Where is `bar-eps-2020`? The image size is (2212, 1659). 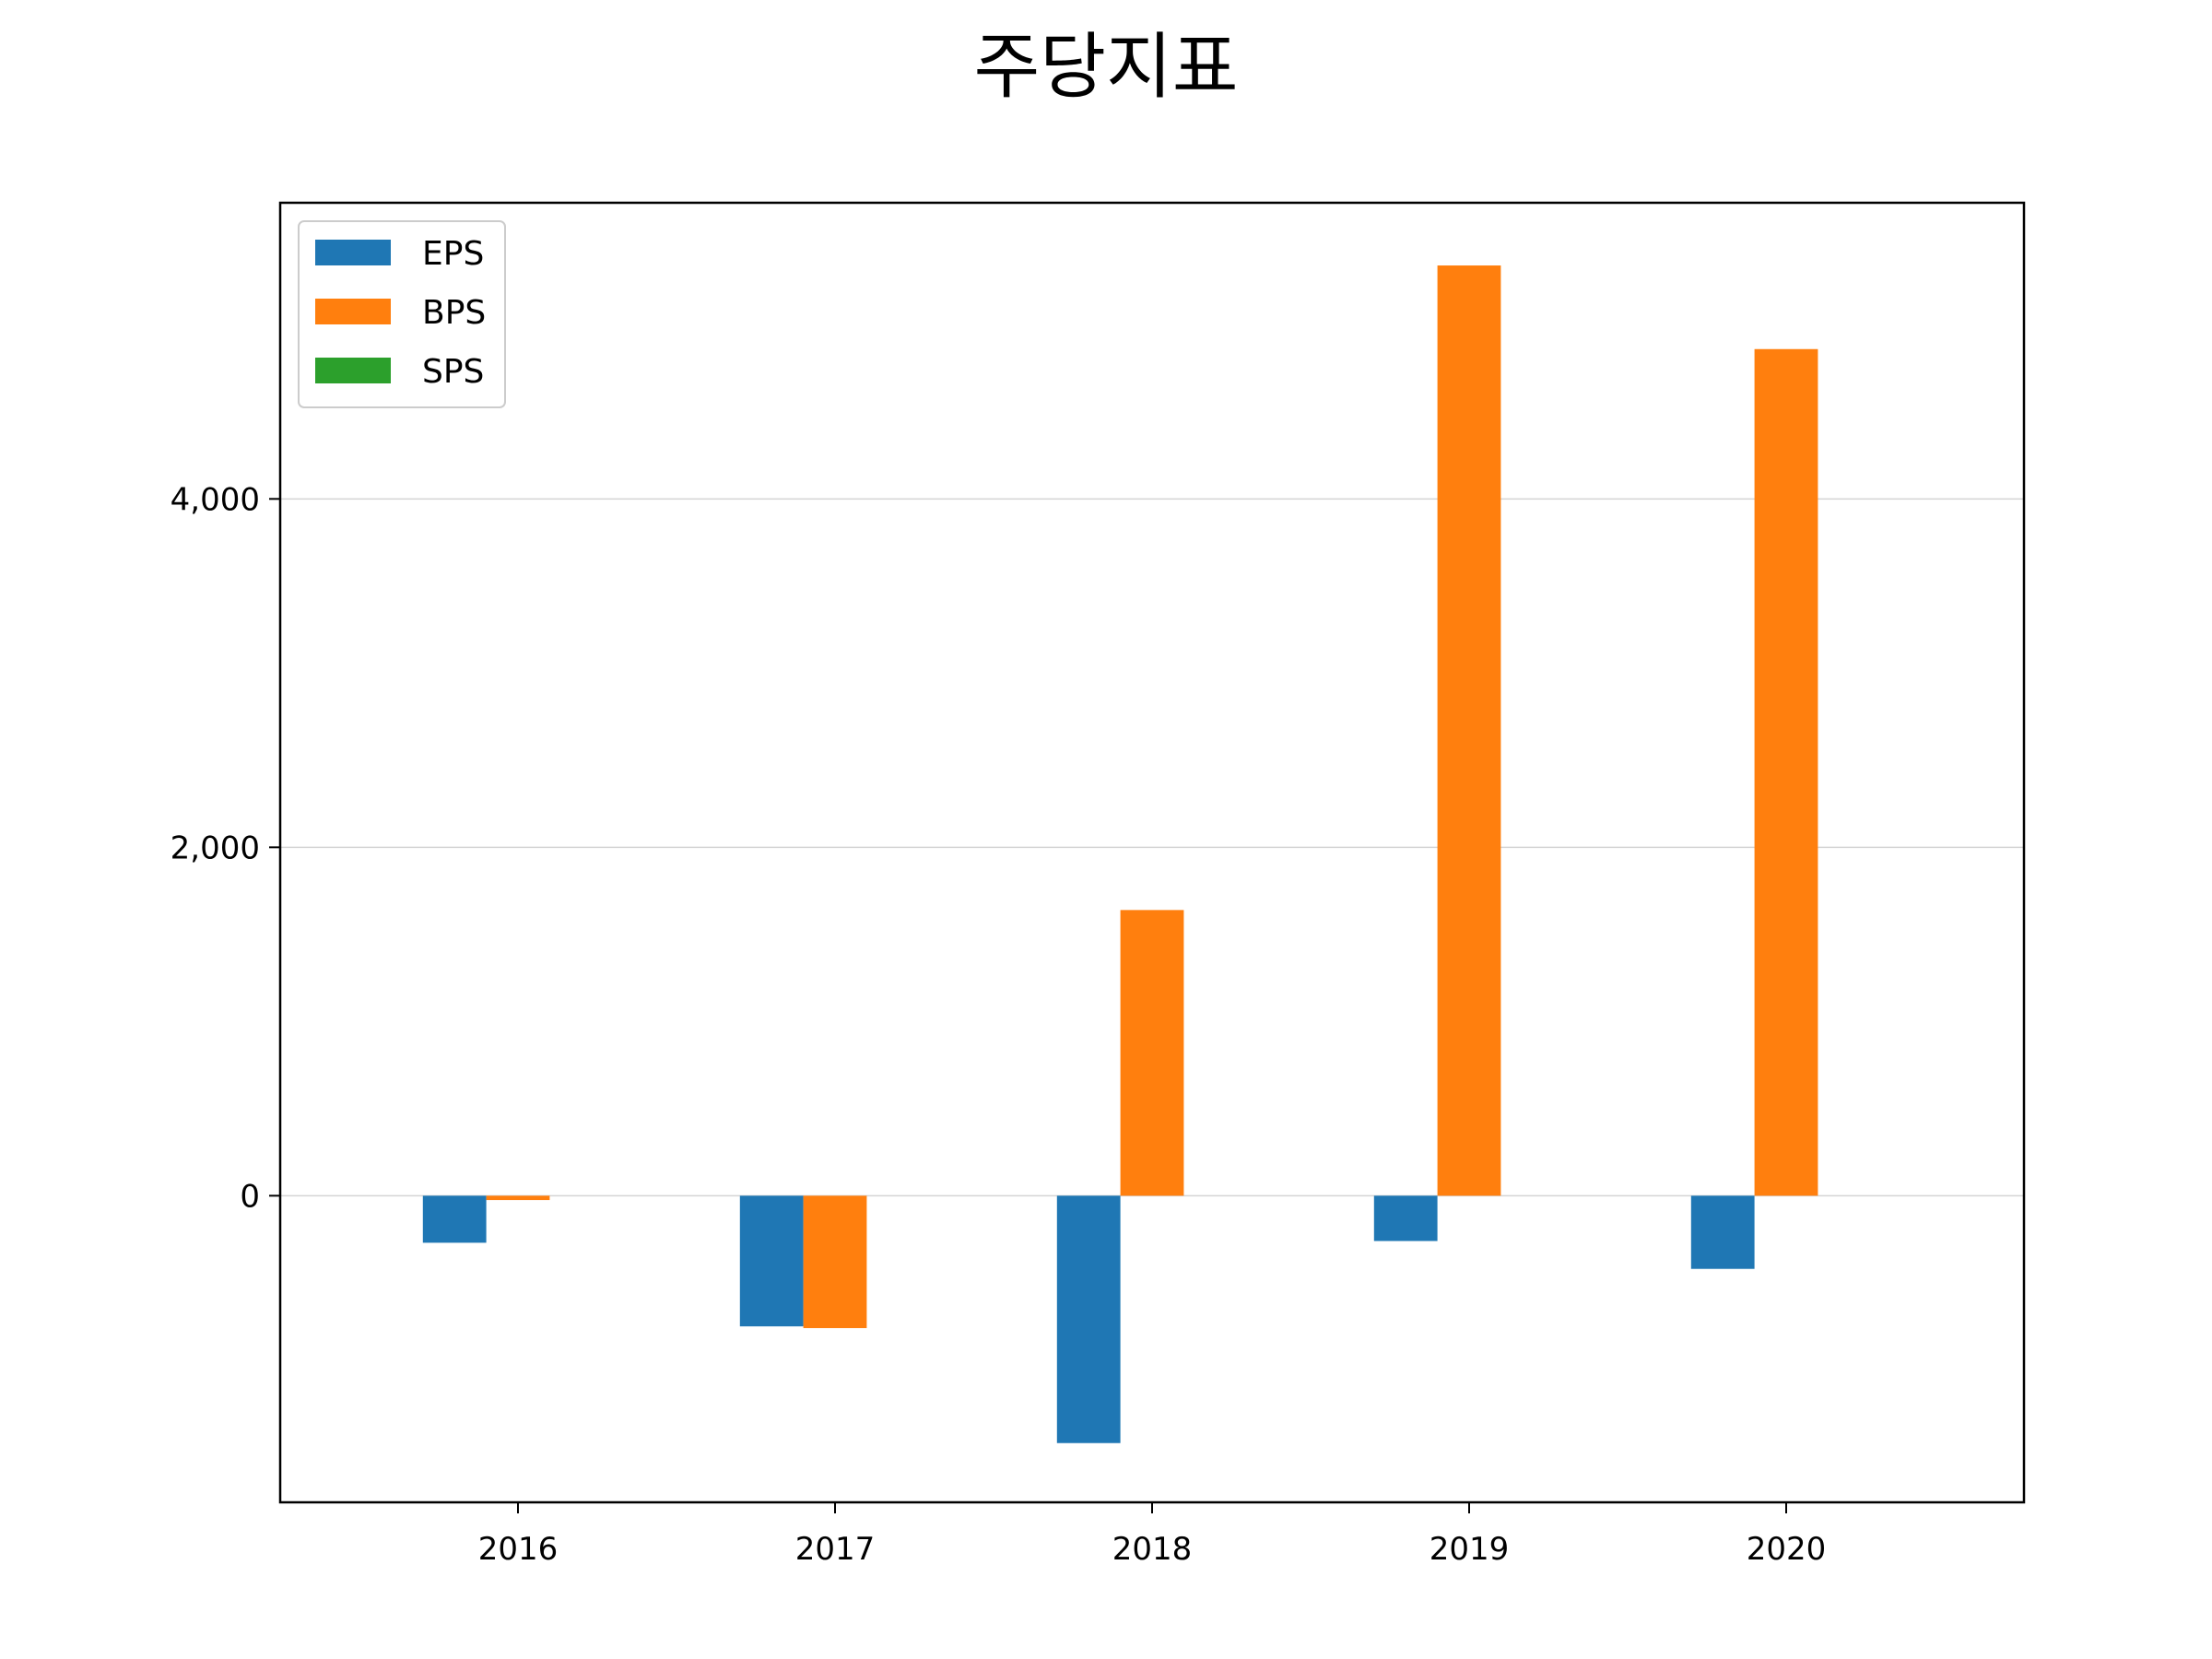
bar-eps-2020 is located at coordinates (1722, 1232).